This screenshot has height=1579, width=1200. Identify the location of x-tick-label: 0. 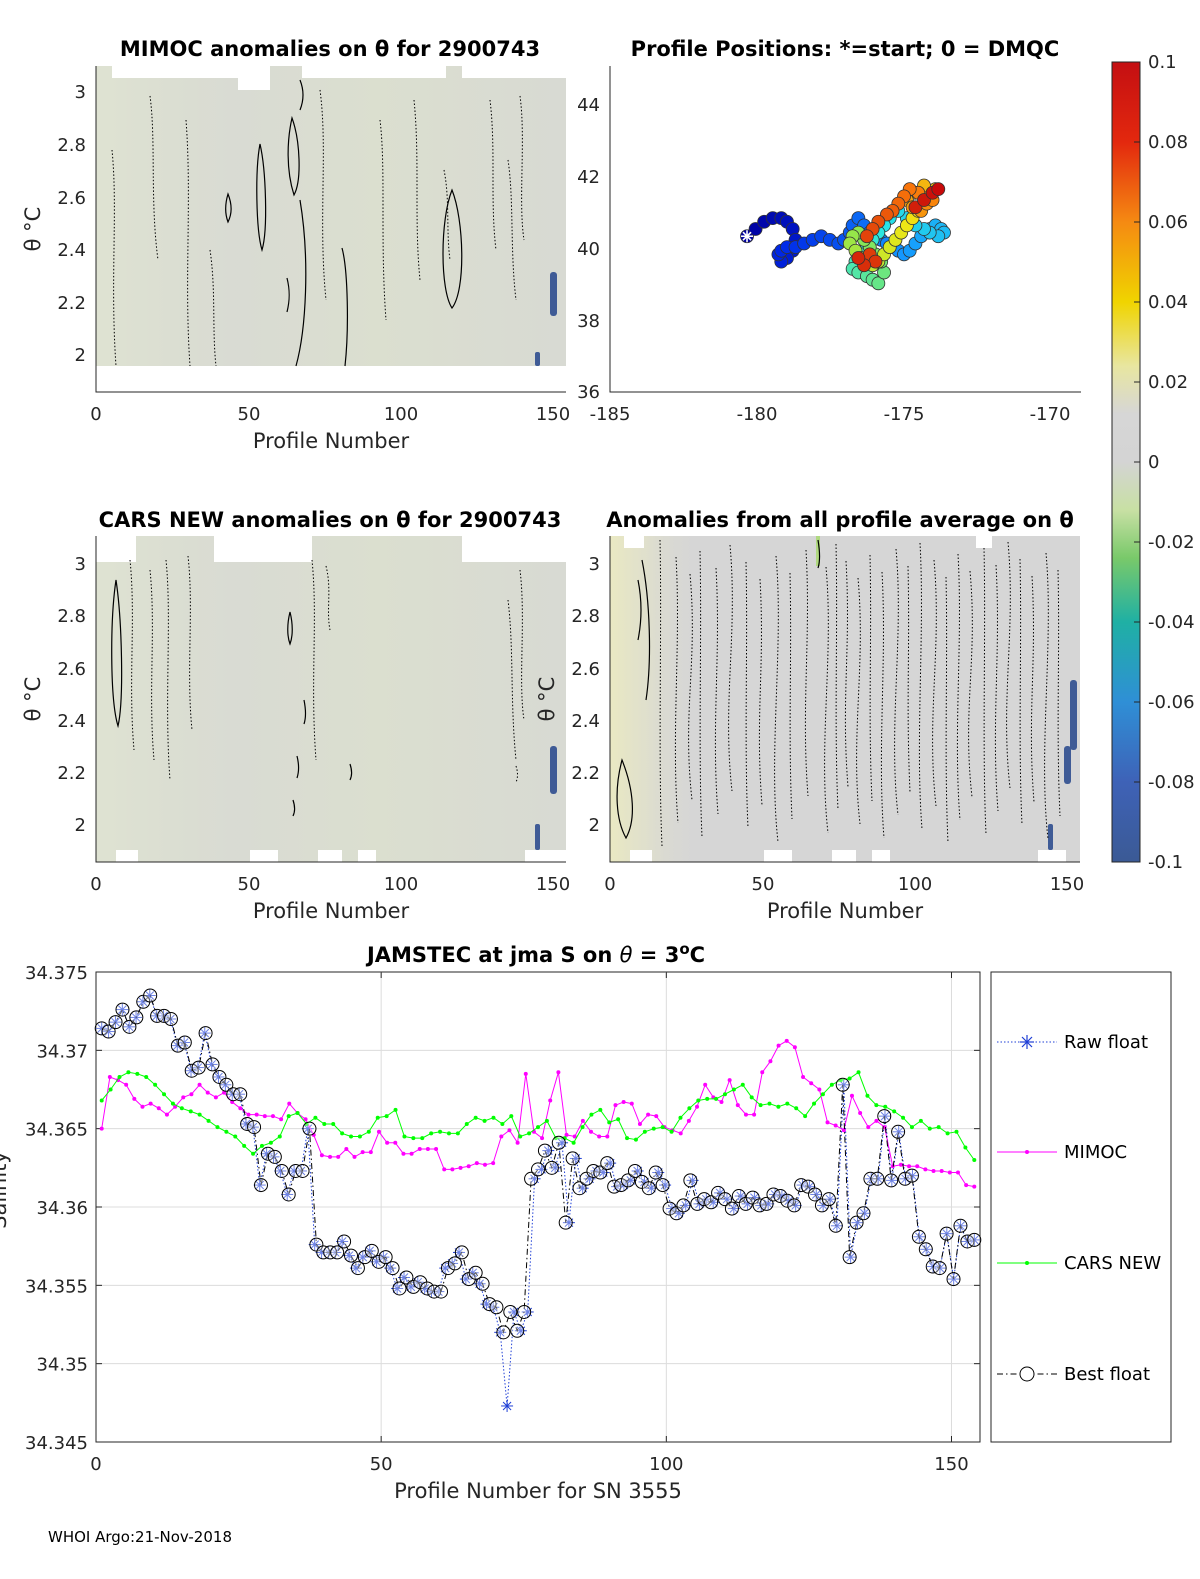
(95, 884).